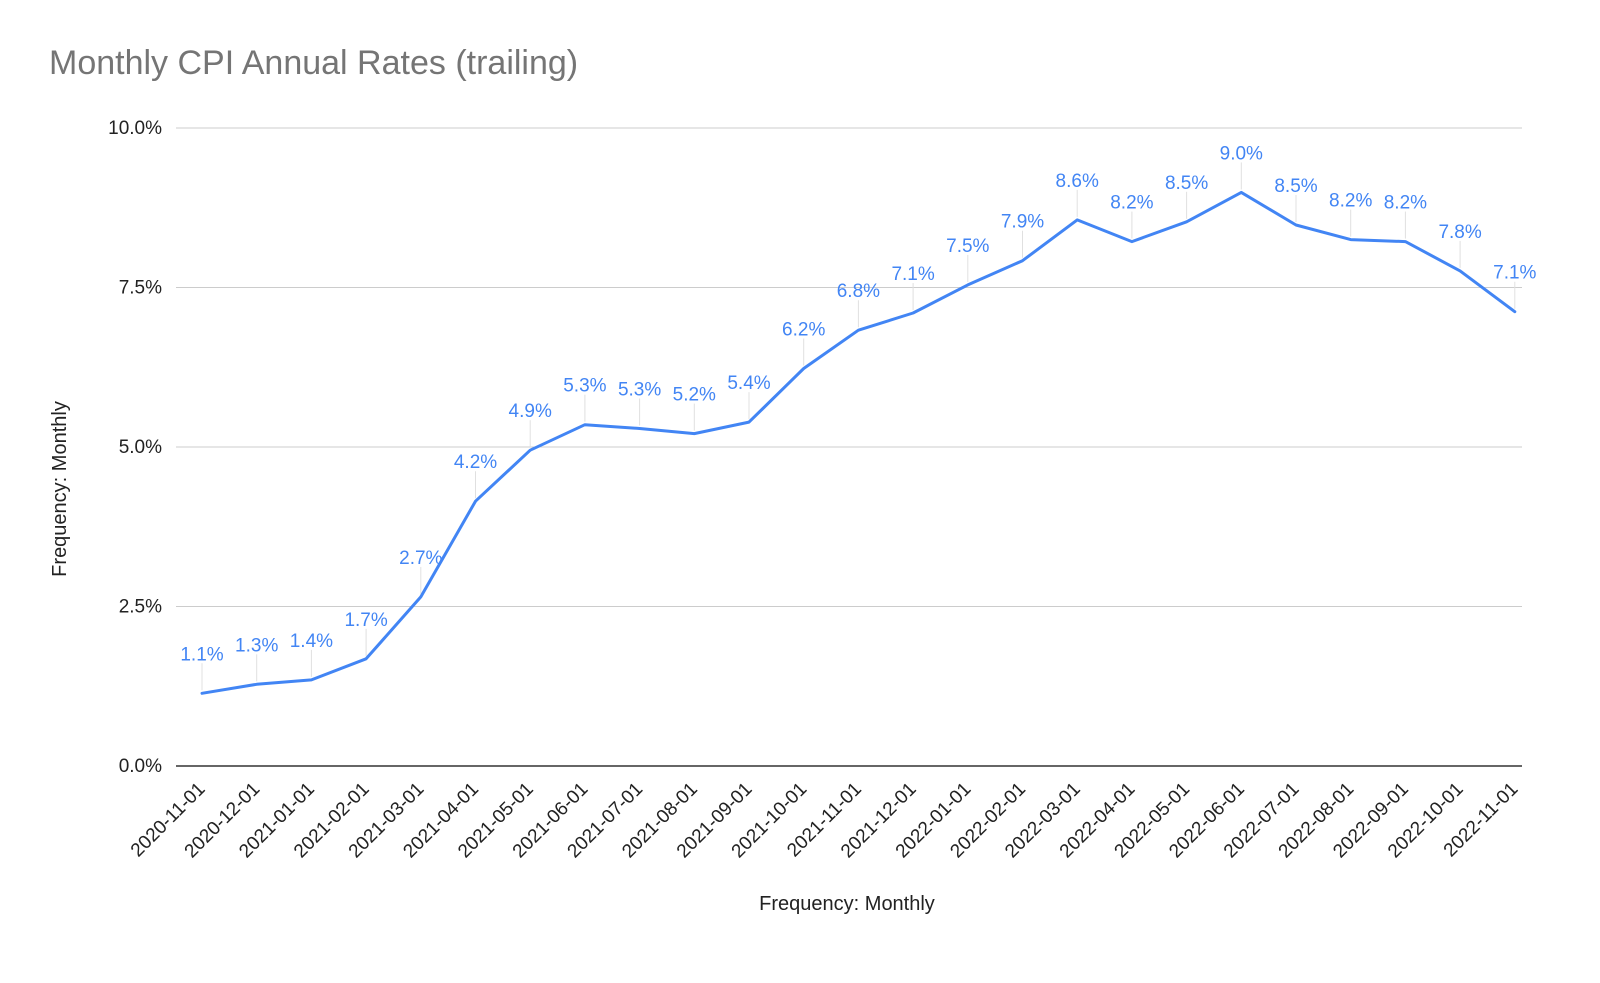  Describe the element at coordinates (140, 607) in the screenshot. I see `y-tick-label: 2.5%` at that location.